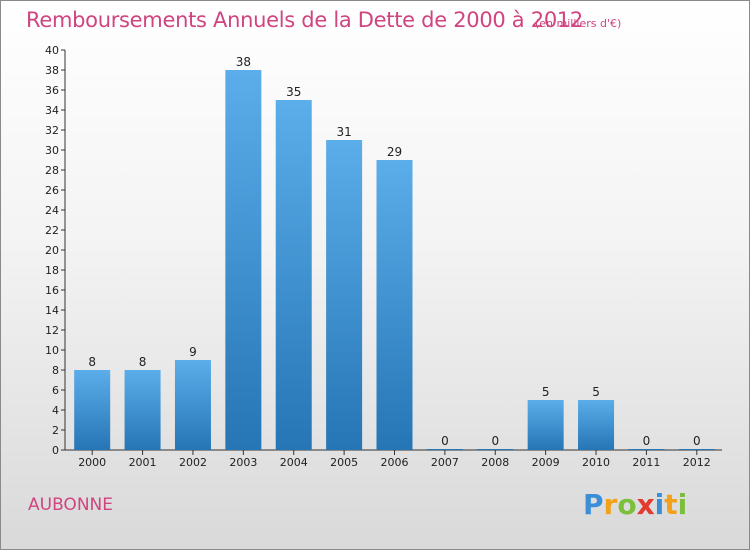 The image size is (750, 550). I want to click on bar-value-label: 35, so click(293, 92).